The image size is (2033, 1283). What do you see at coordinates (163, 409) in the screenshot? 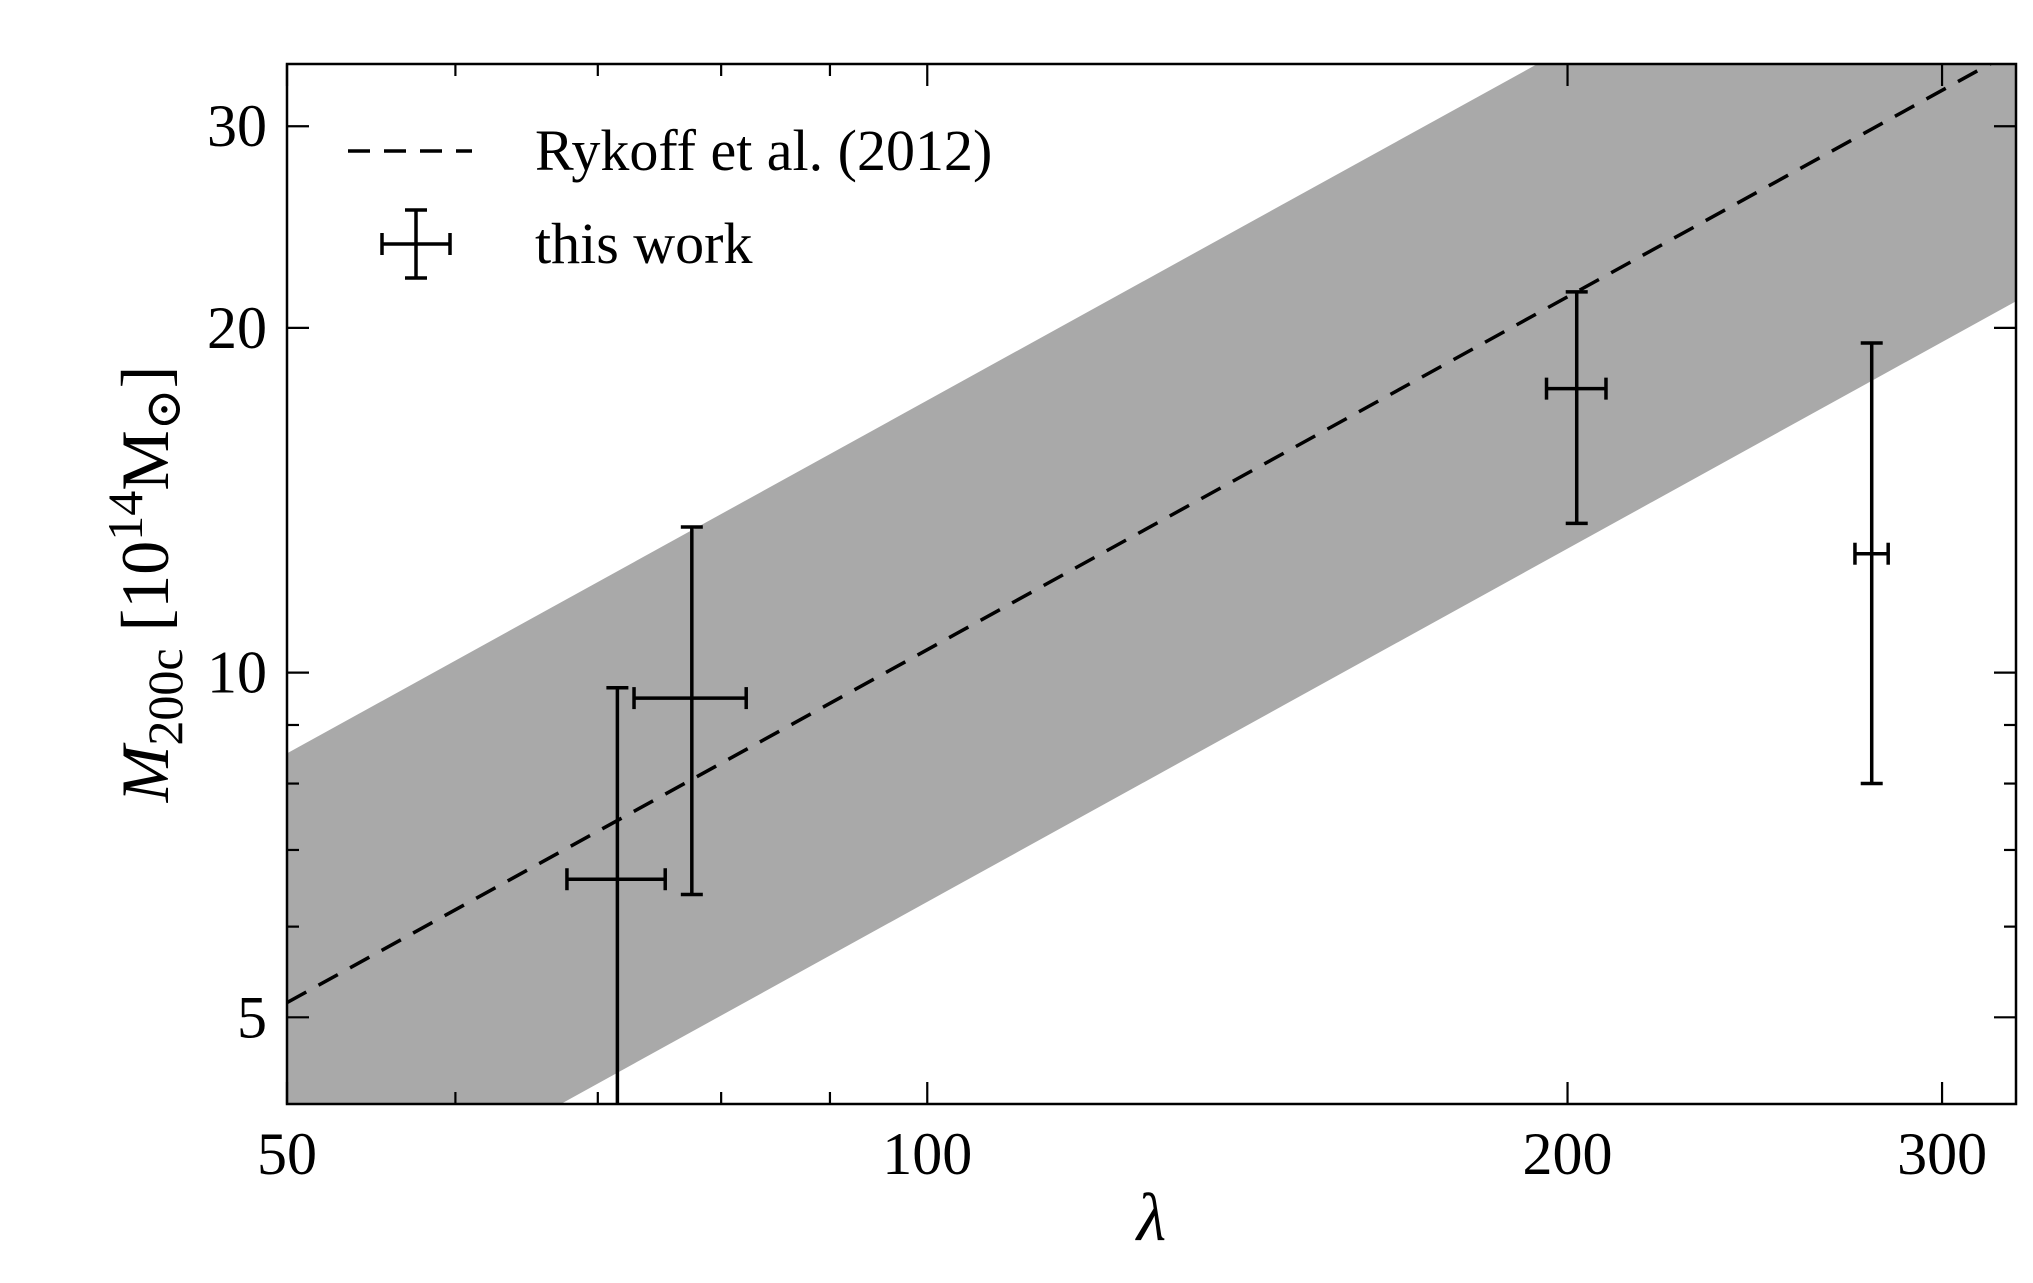
I see `y-axis-unit-subscript: ⊙` at bounding box center [163, 409].